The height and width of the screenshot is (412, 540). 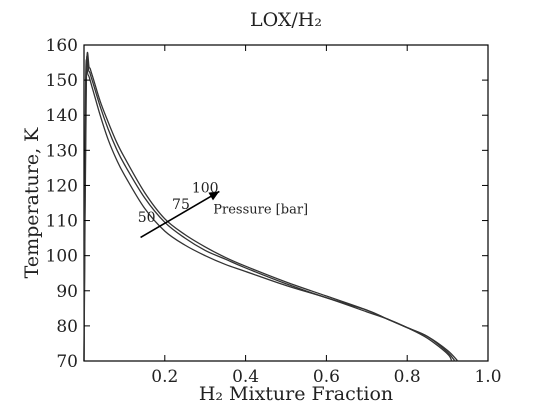 What do you see at coordinates (67, 327) in the screenshot?
I see `y-tick-label: 80` at bounding box center [67, 327].